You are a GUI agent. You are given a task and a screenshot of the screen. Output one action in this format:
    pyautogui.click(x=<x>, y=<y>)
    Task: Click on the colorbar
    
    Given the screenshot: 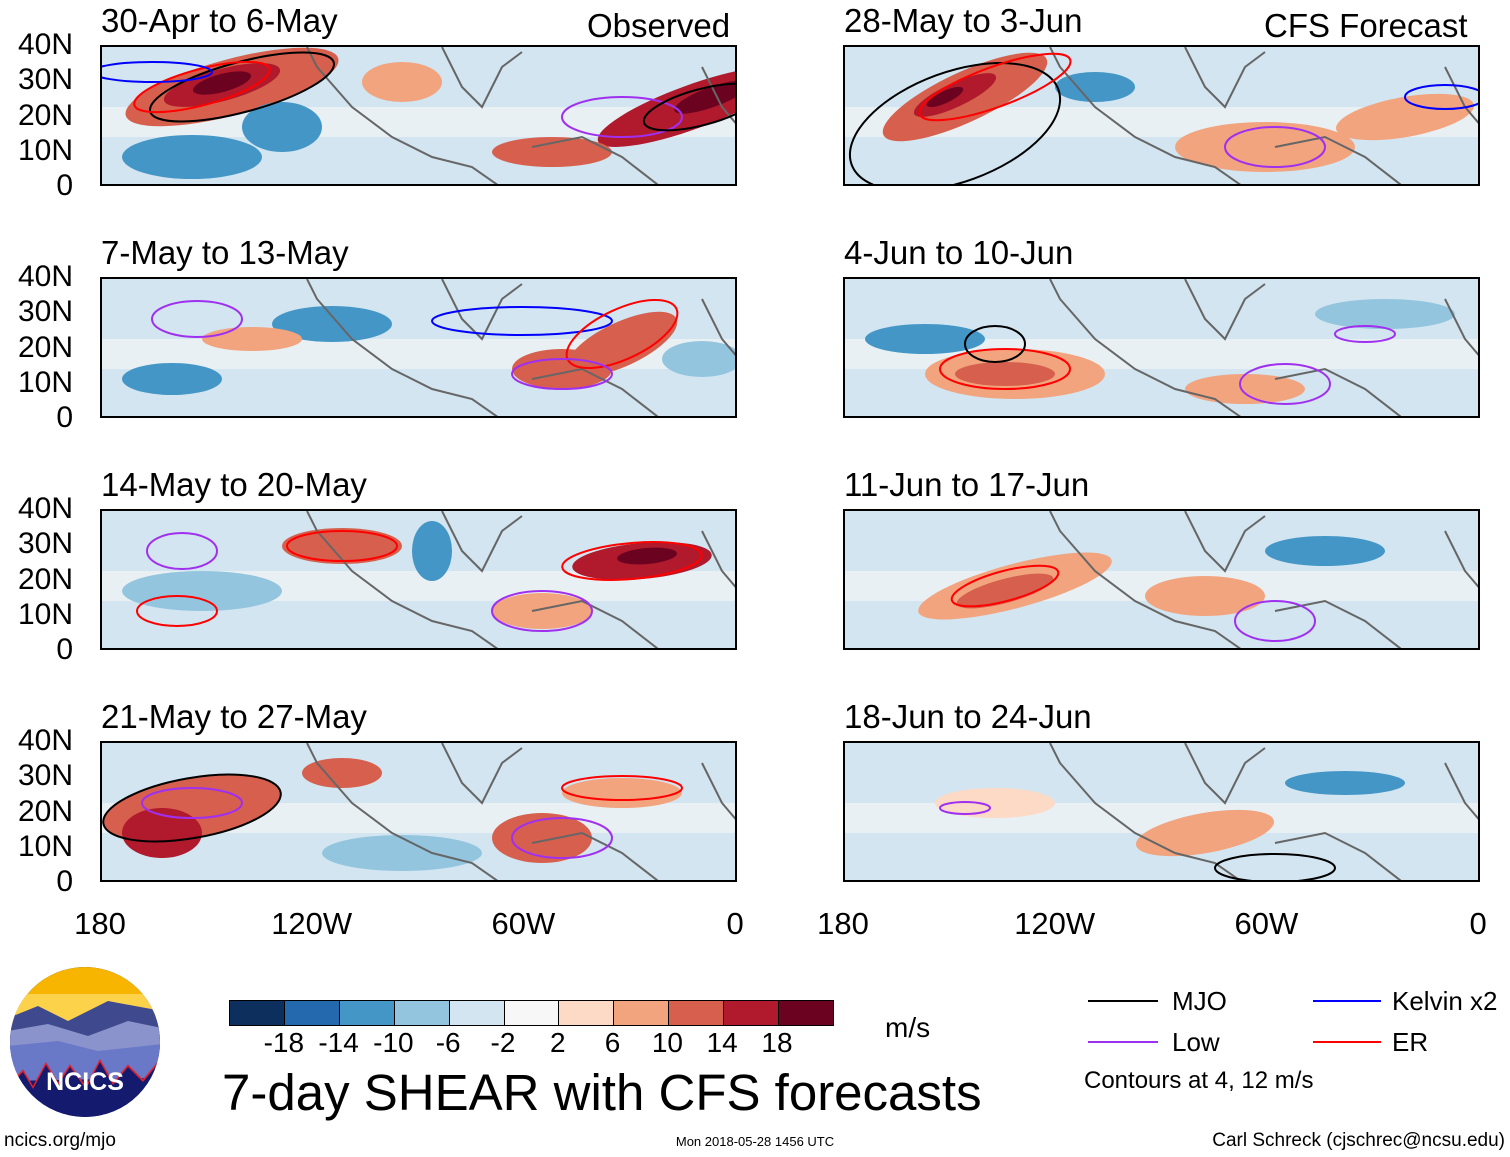 What is the action you would take?
    pyautogui.click(x=531, y=1013)
    